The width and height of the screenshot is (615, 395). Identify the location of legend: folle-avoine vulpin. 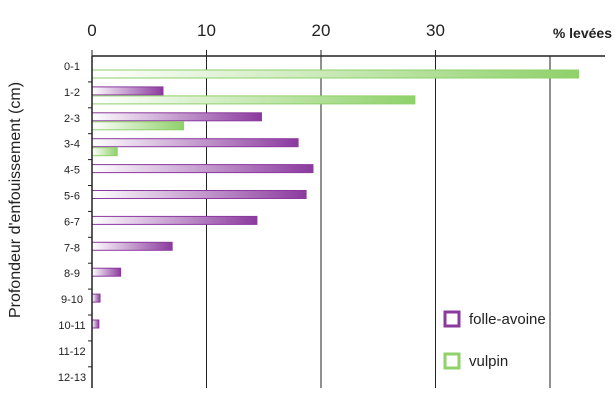
(494, 340).